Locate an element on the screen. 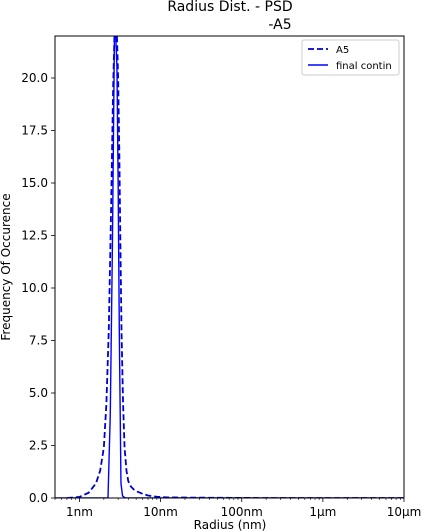 This screenshot has height=532, width=422. y-tick-label: 10.0 is located at coordinates (34, 288).